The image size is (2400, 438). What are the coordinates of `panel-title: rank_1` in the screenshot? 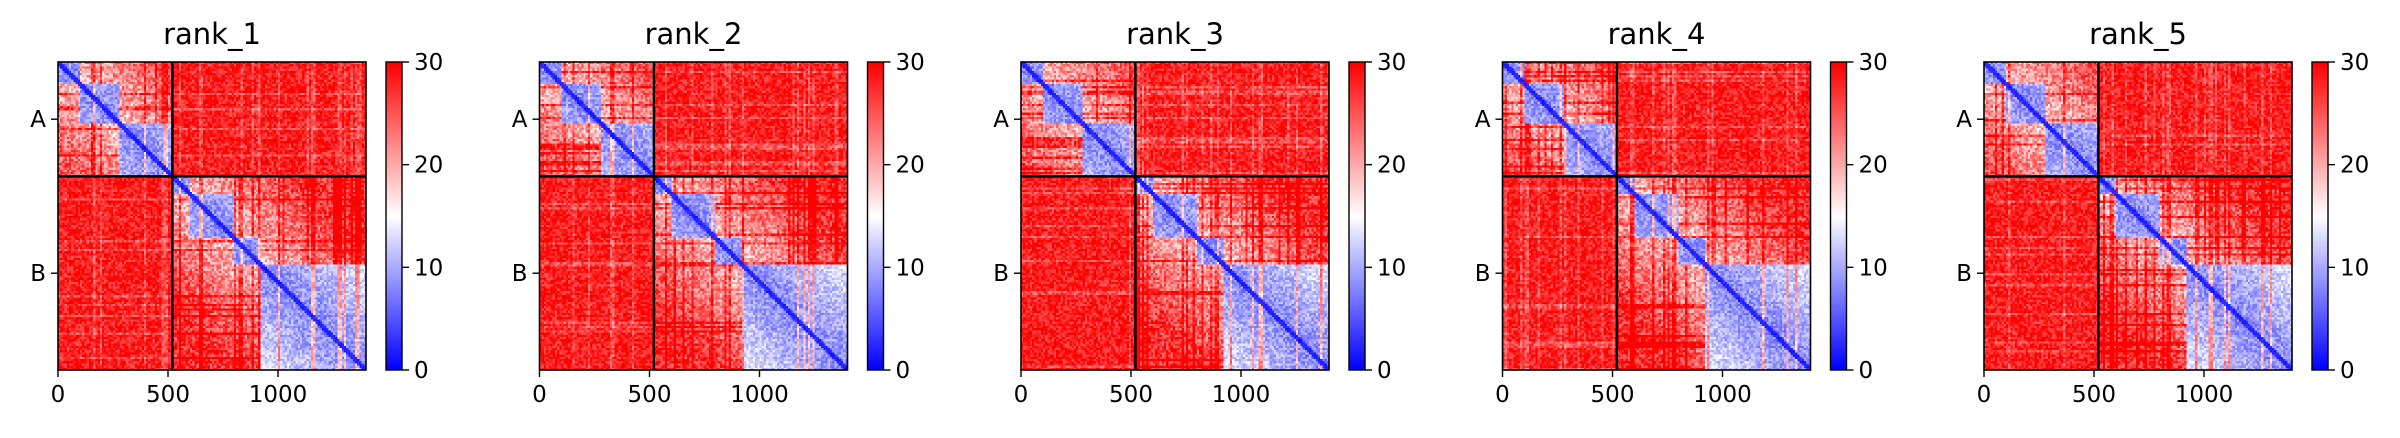 It's located at (212, 34).